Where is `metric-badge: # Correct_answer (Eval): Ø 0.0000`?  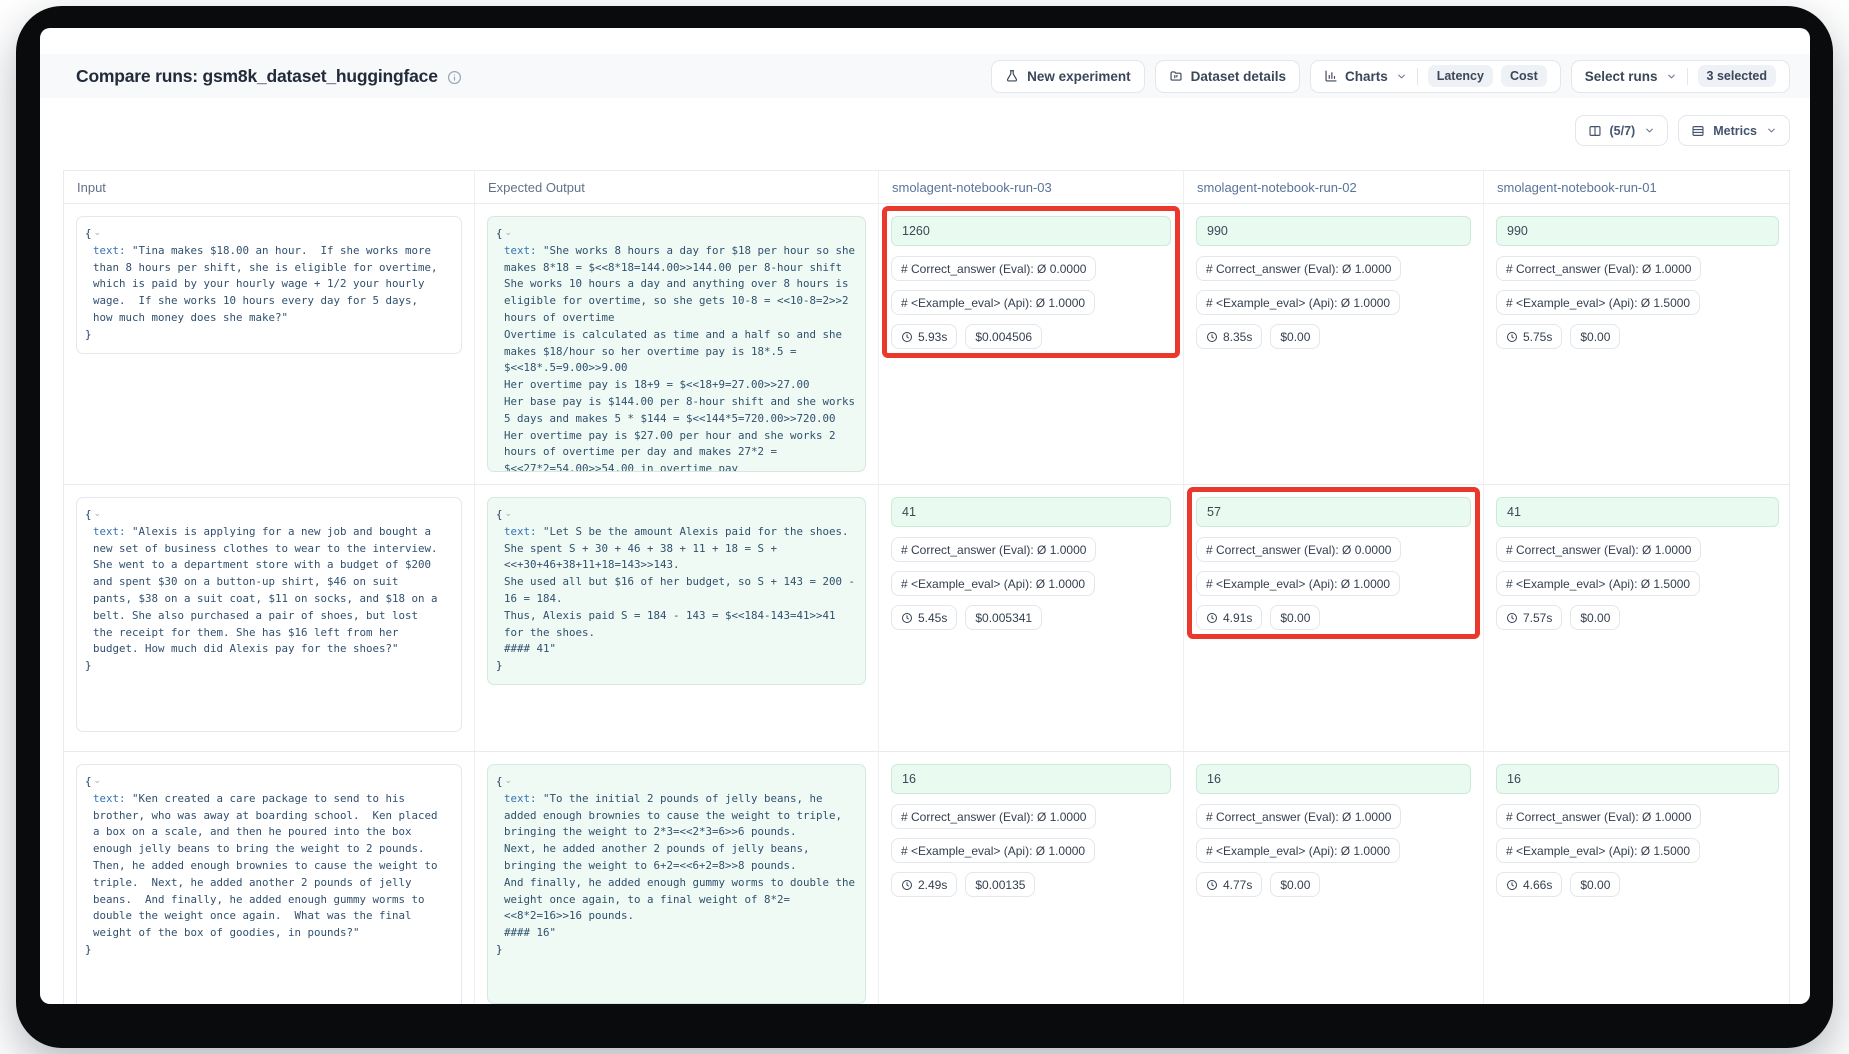
metric-badge: # Correct_answer (Eval): Ø 0.0000 is located at coordinates (994, 268).